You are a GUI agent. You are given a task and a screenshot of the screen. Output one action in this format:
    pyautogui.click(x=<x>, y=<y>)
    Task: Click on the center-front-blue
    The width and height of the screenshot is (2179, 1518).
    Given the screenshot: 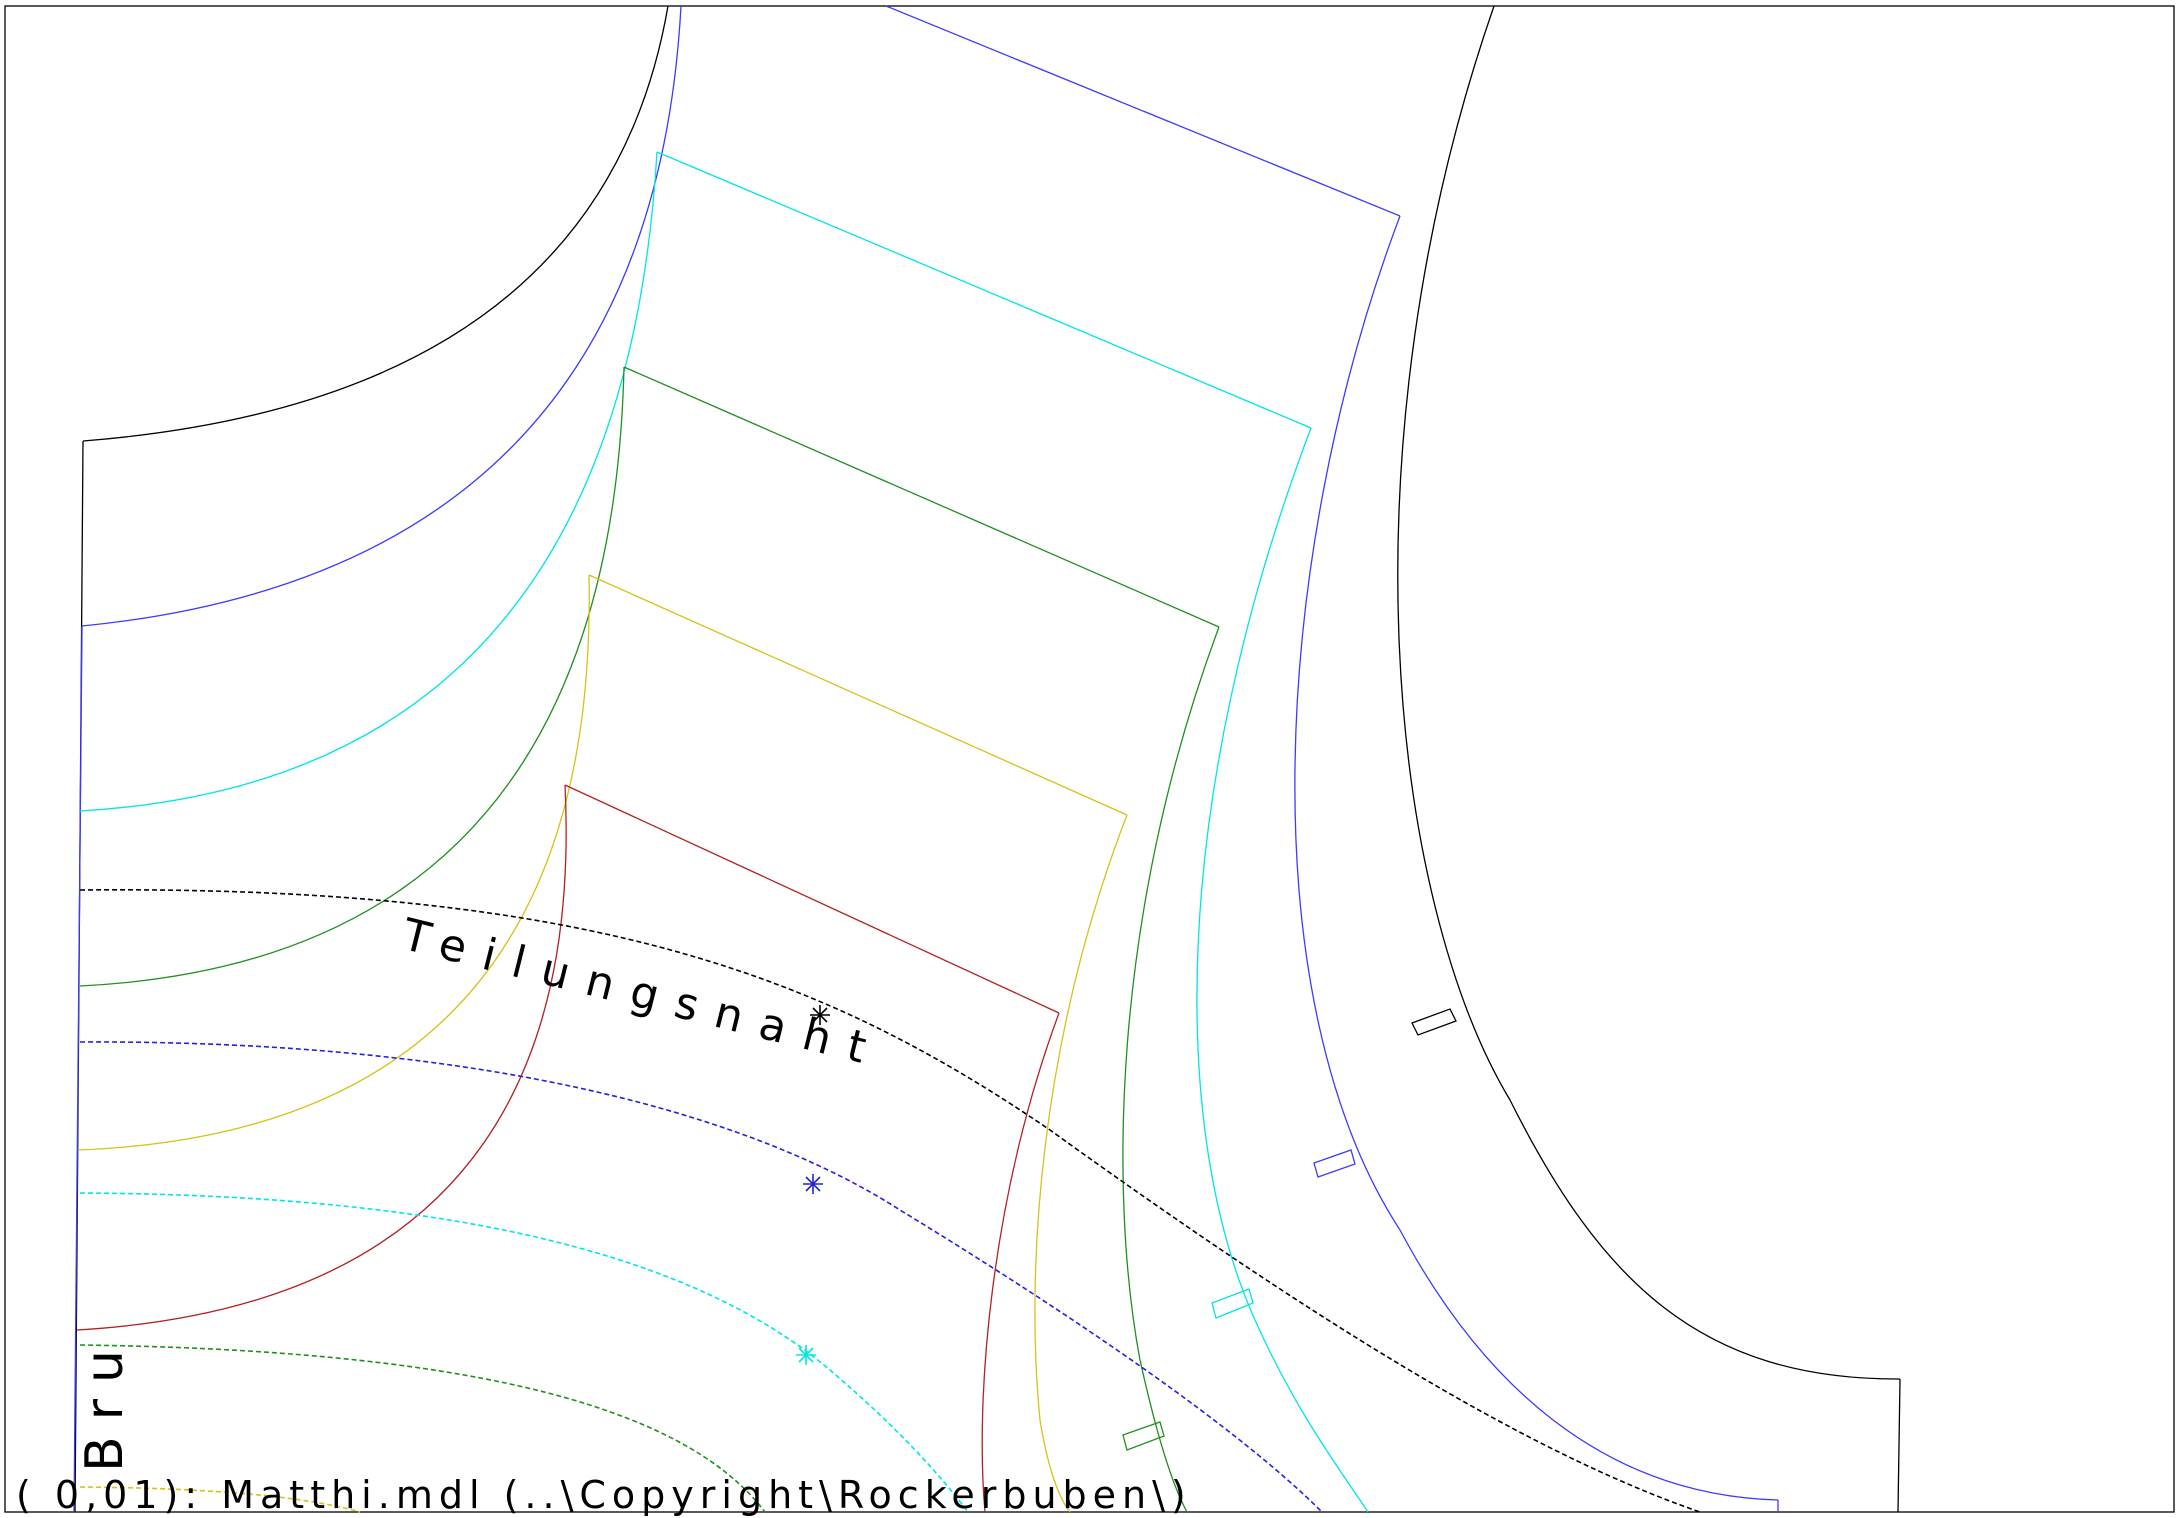 What is the action you would take?
    pyautogui.click(x=78, y=1069)
    